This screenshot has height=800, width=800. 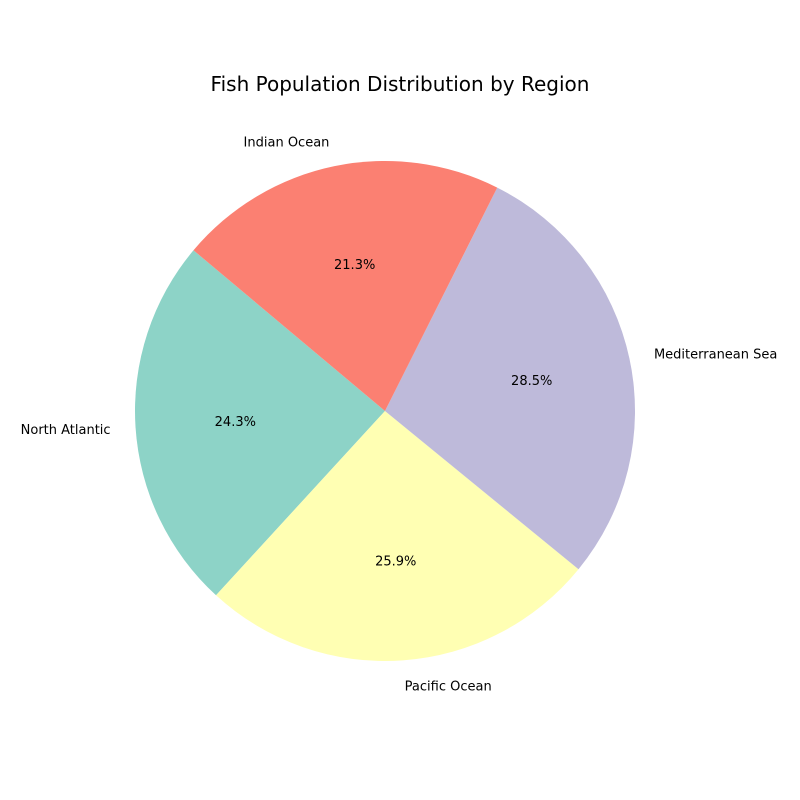 I want to click on percent-label-north-atlantic: 24.3%, so click(x=235, y=422).